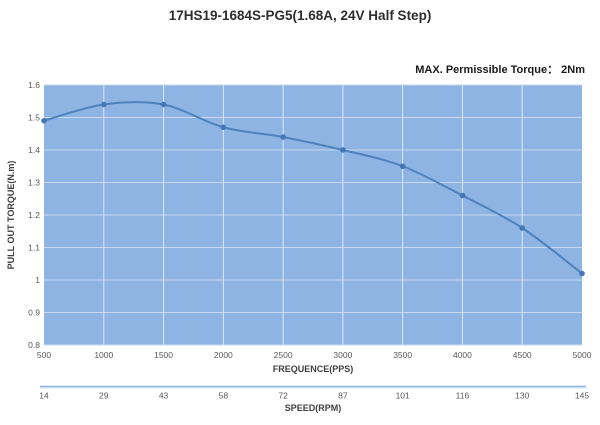 The image size is (600, 425). What do you see at coordinates (224, 396) in the screenshot?
I see `speed-tick-label: 58` at bounding box center [224, 396].